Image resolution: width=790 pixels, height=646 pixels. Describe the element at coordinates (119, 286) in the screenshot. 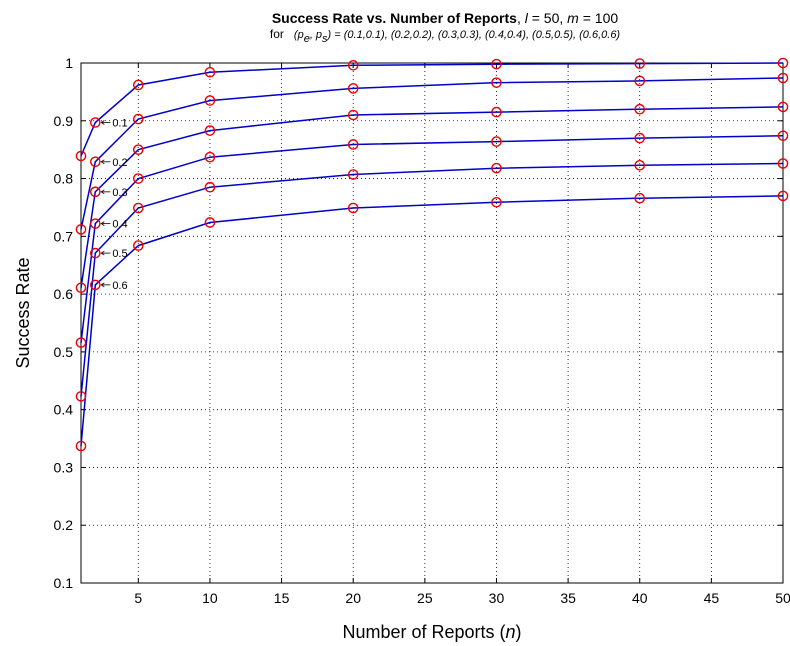

I see `series-annotation-label: 0.6` at that location.